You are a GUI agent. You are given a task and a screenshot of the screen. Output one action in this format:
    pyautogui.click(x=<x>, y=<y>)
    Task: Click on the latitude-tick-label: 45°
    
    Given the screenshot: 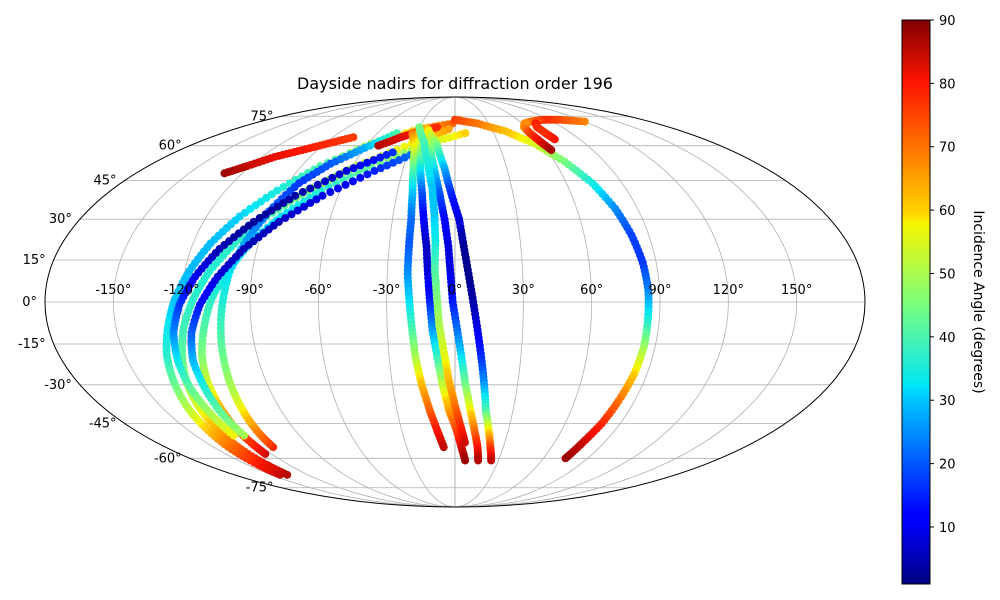 What is the action you would take?
    pyautogui.click(x=105, y=181)
    